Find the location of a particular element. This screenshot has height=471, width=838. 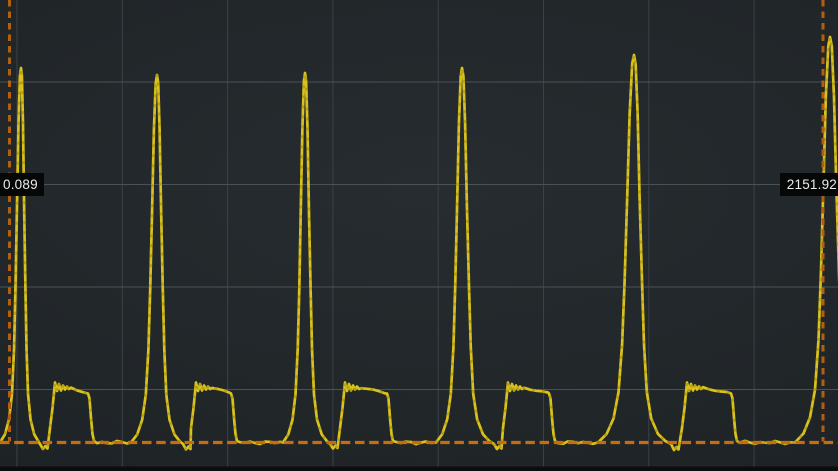

bottom-bar is located at coordinates (419, 468).